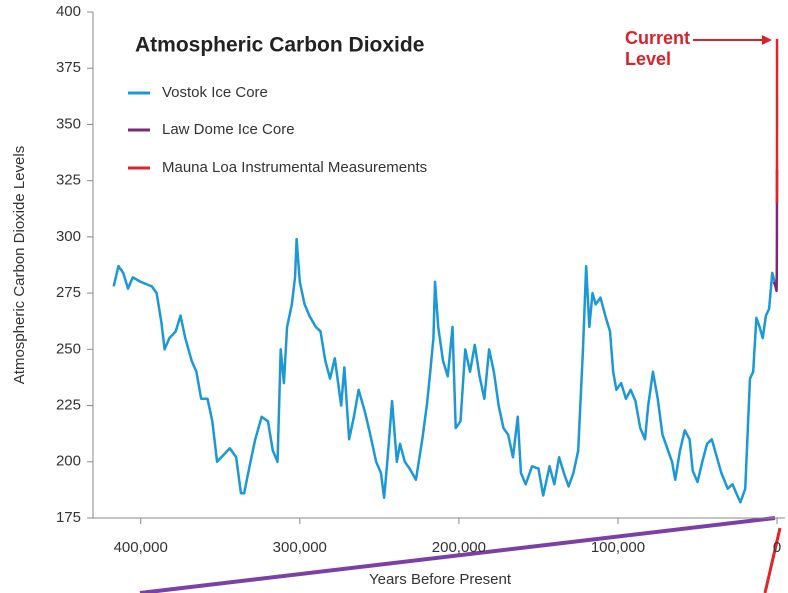 Image resolution: width=788 pixels, height=593 pixels. I want to click on y-tick-label: 200, so click(68, 461).